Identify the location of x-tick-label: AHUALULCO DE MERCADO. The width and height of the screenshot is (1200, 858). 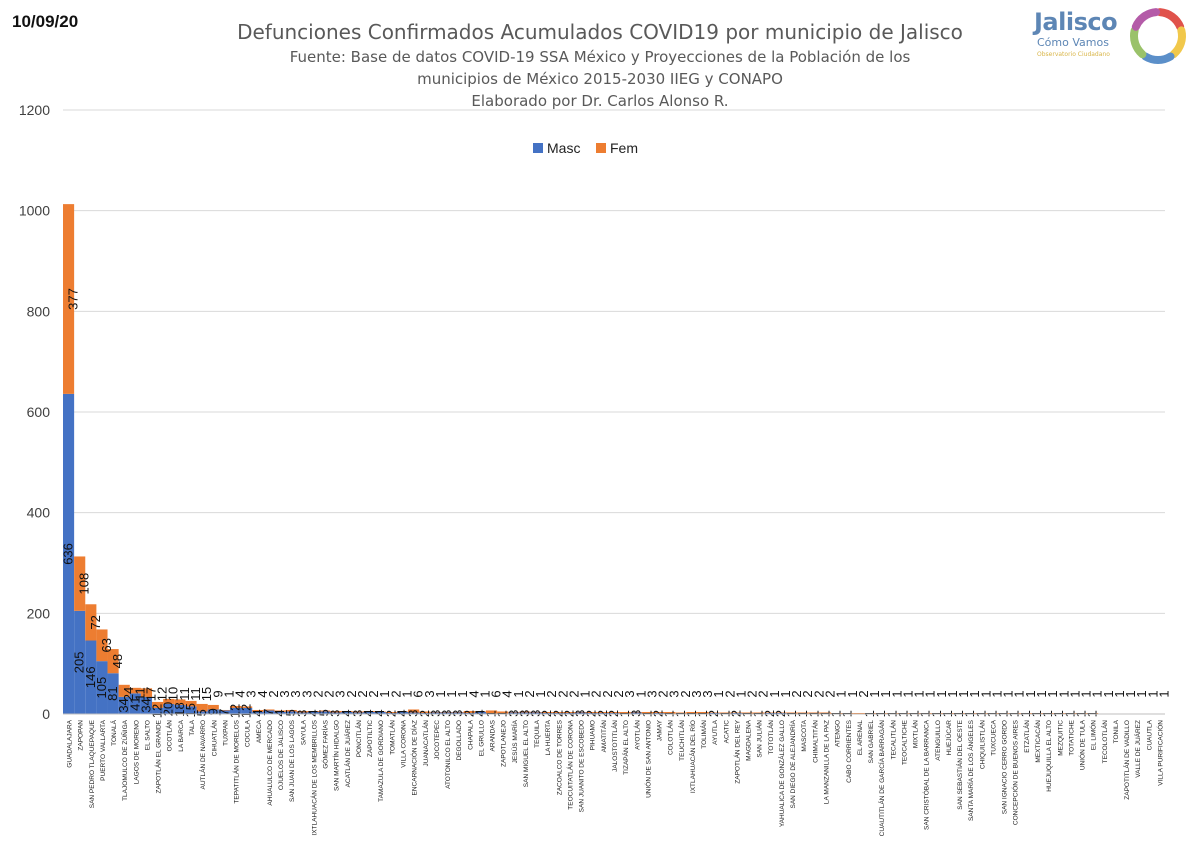
(270, 763).